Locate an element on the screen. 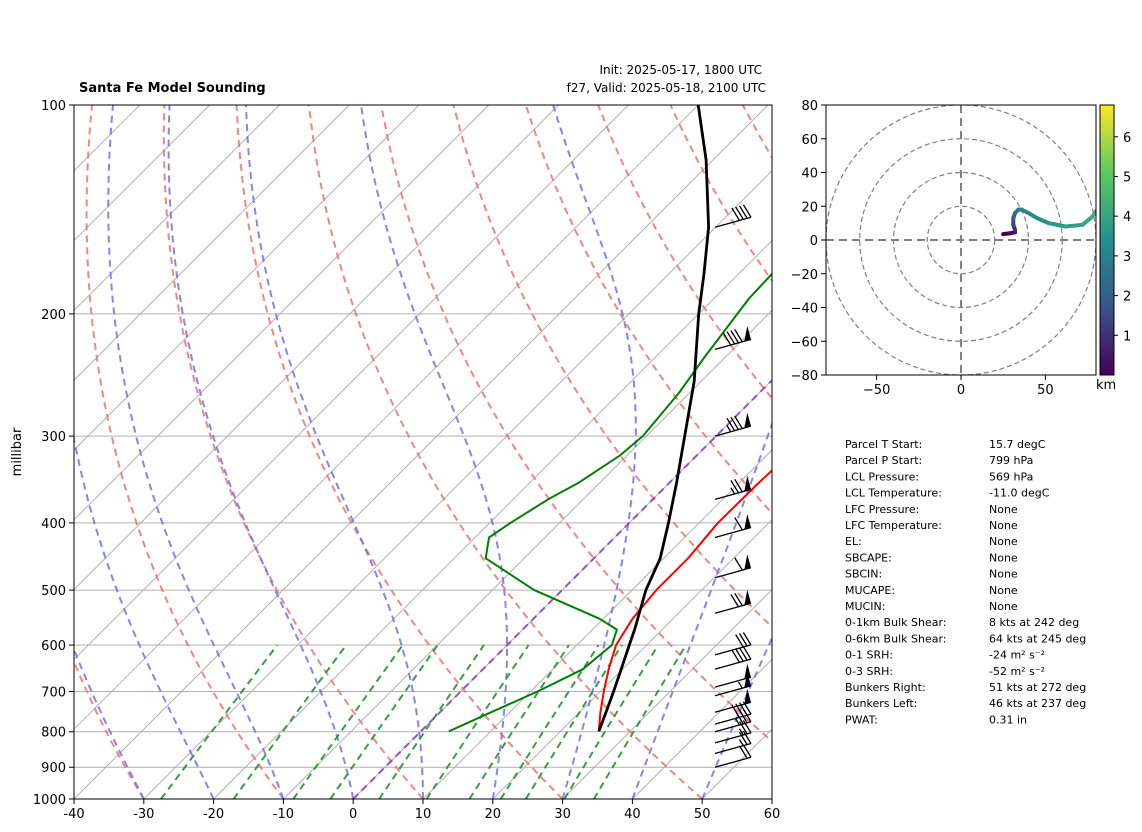 This screenshot has width=1142, height=832. stat-label: Parcel T Start: is located at coordinates (883, 444).